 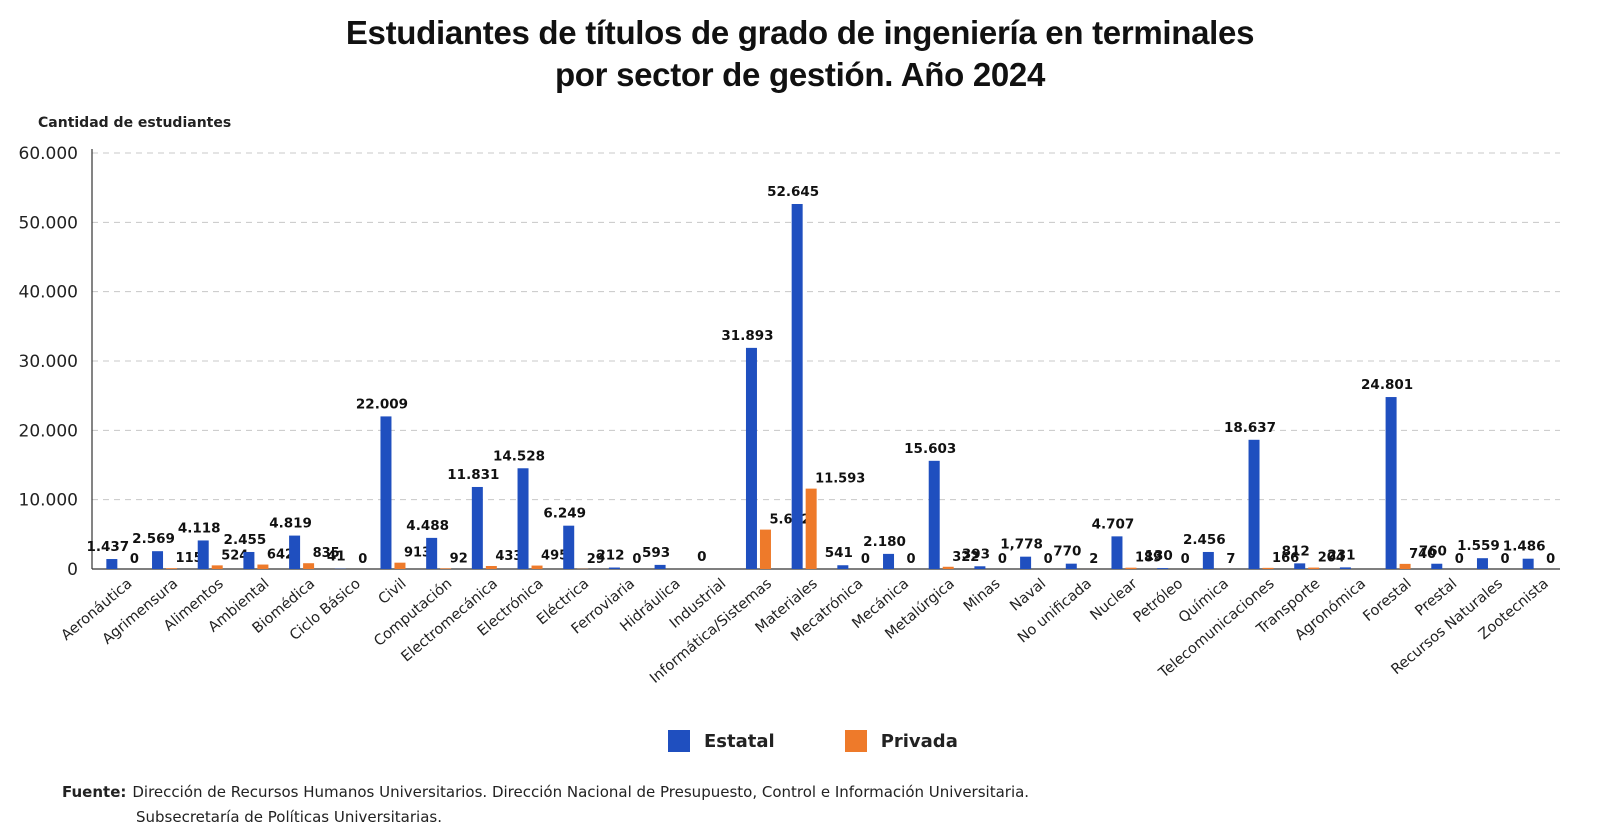 What do you see at coordinates (747, 336) in the screenshot?
I see `data-label-estatal: 31.893` at bounding box center [747, 336].